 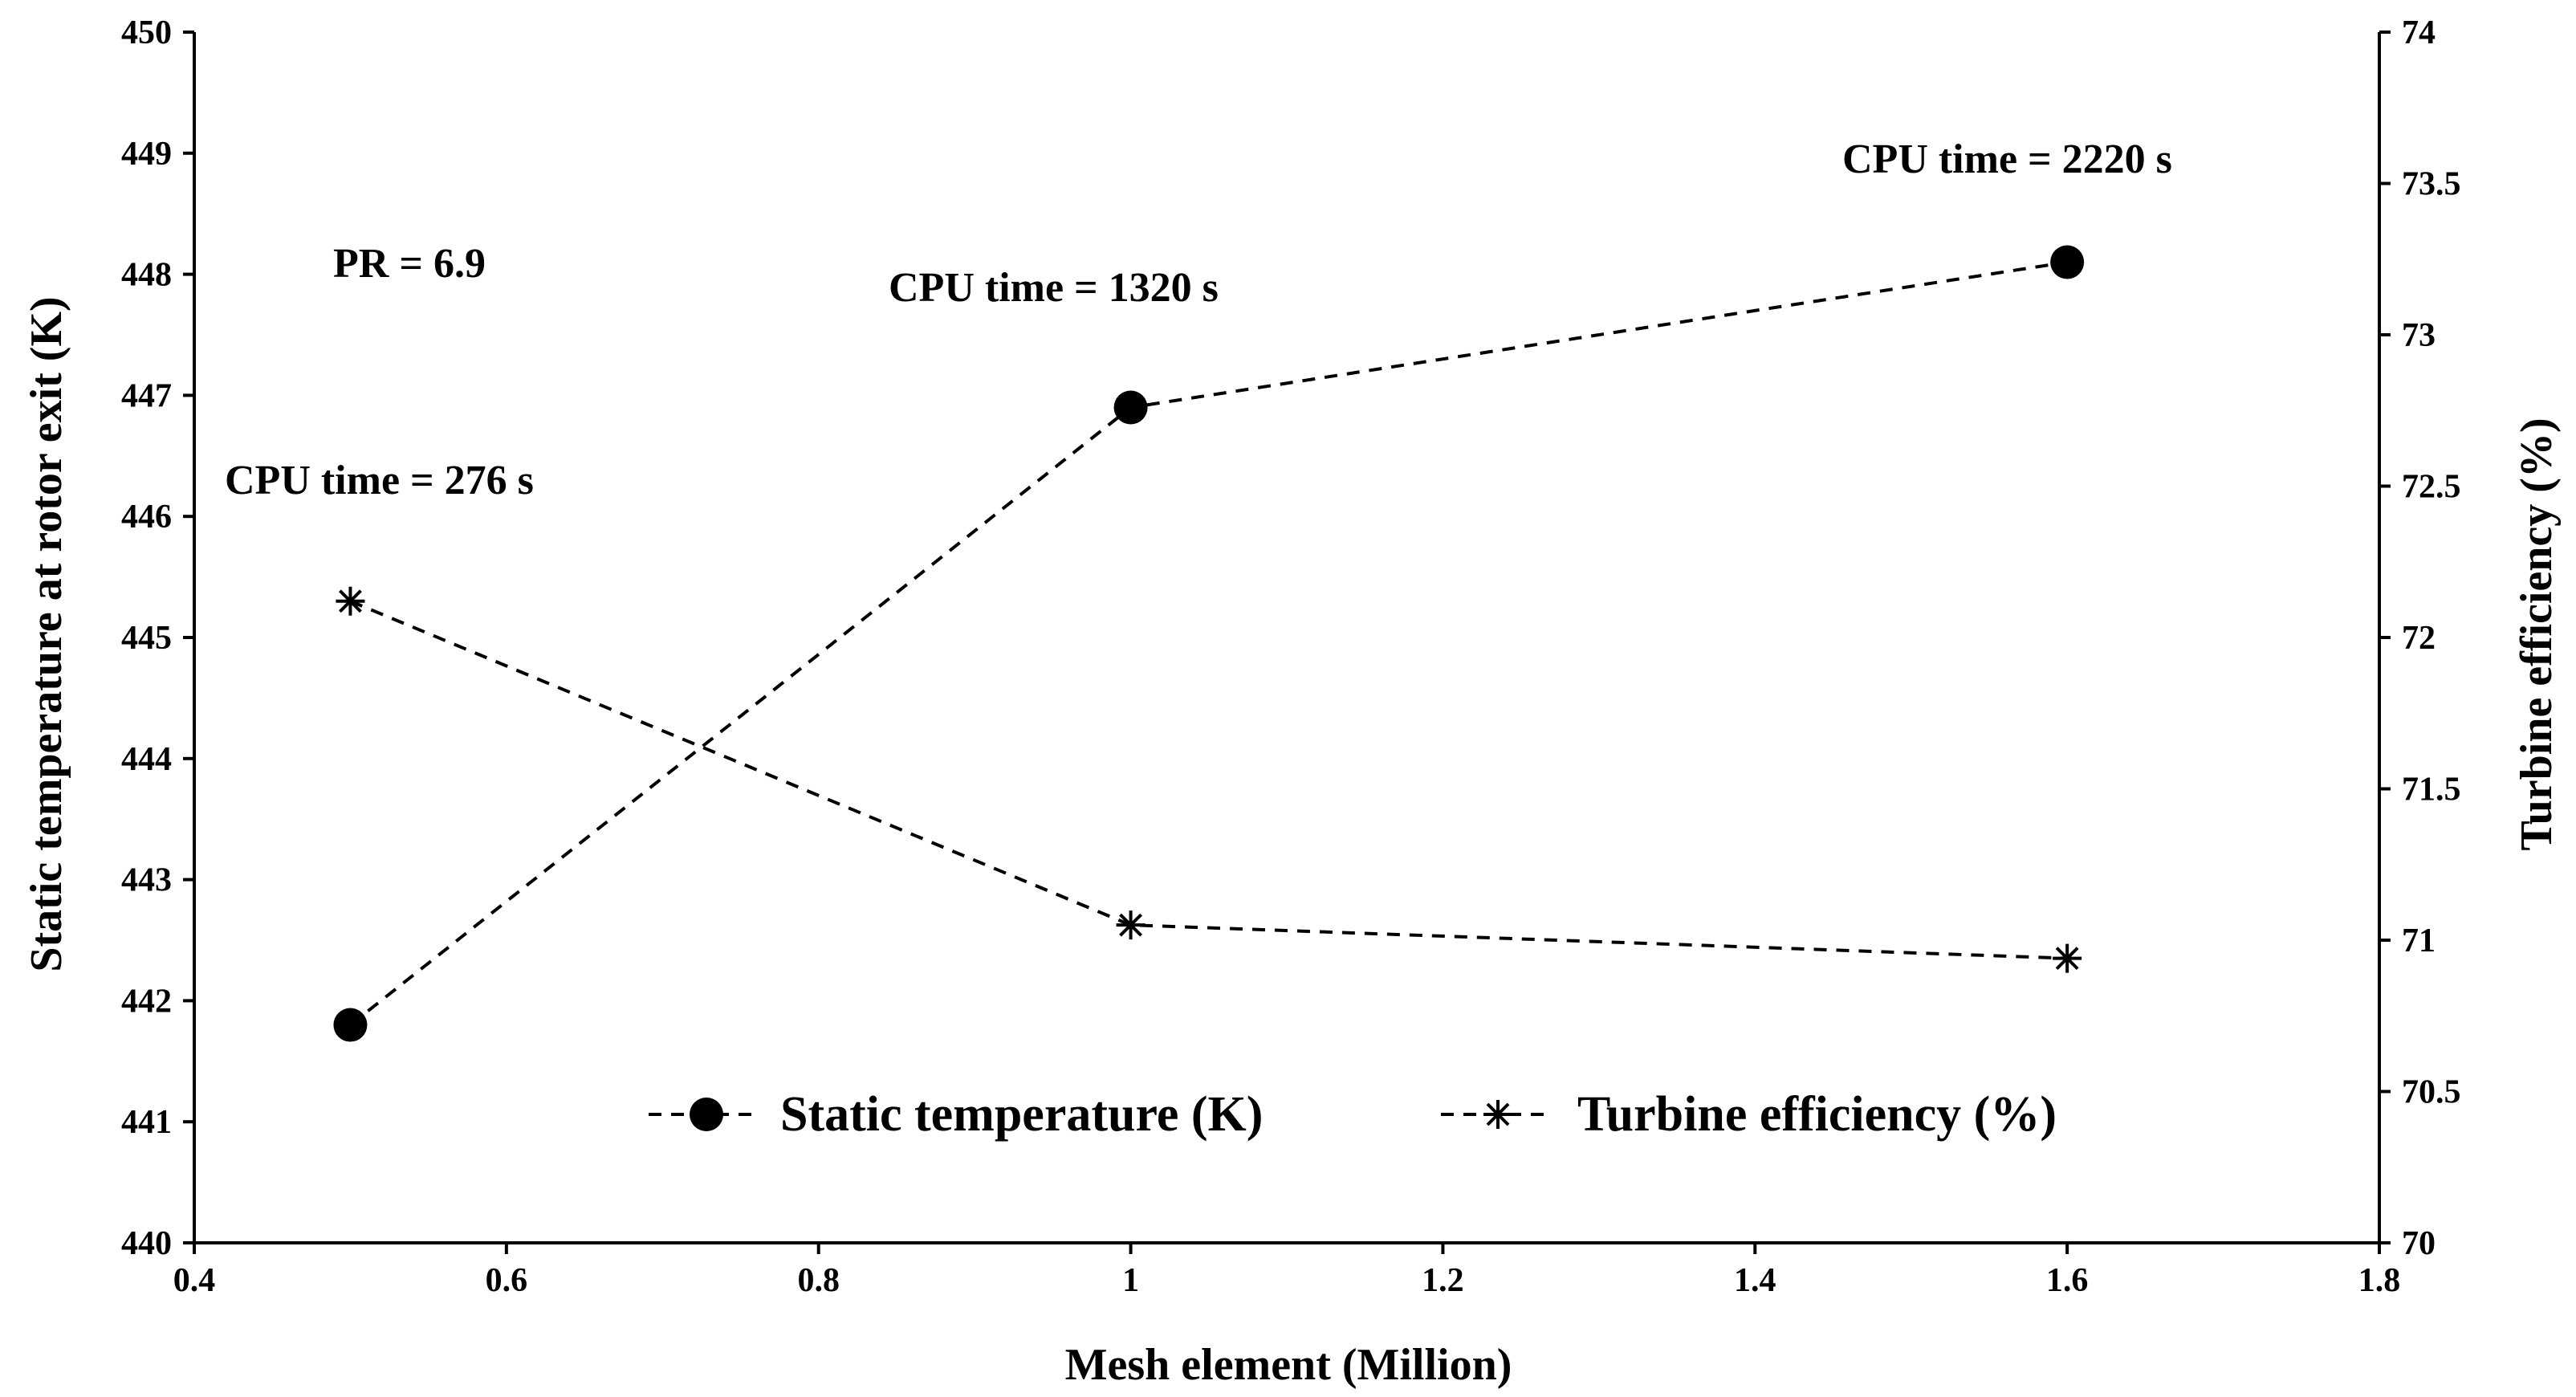 I want to click on legend-marker-efficiency, so click(x=1497, y=1114).